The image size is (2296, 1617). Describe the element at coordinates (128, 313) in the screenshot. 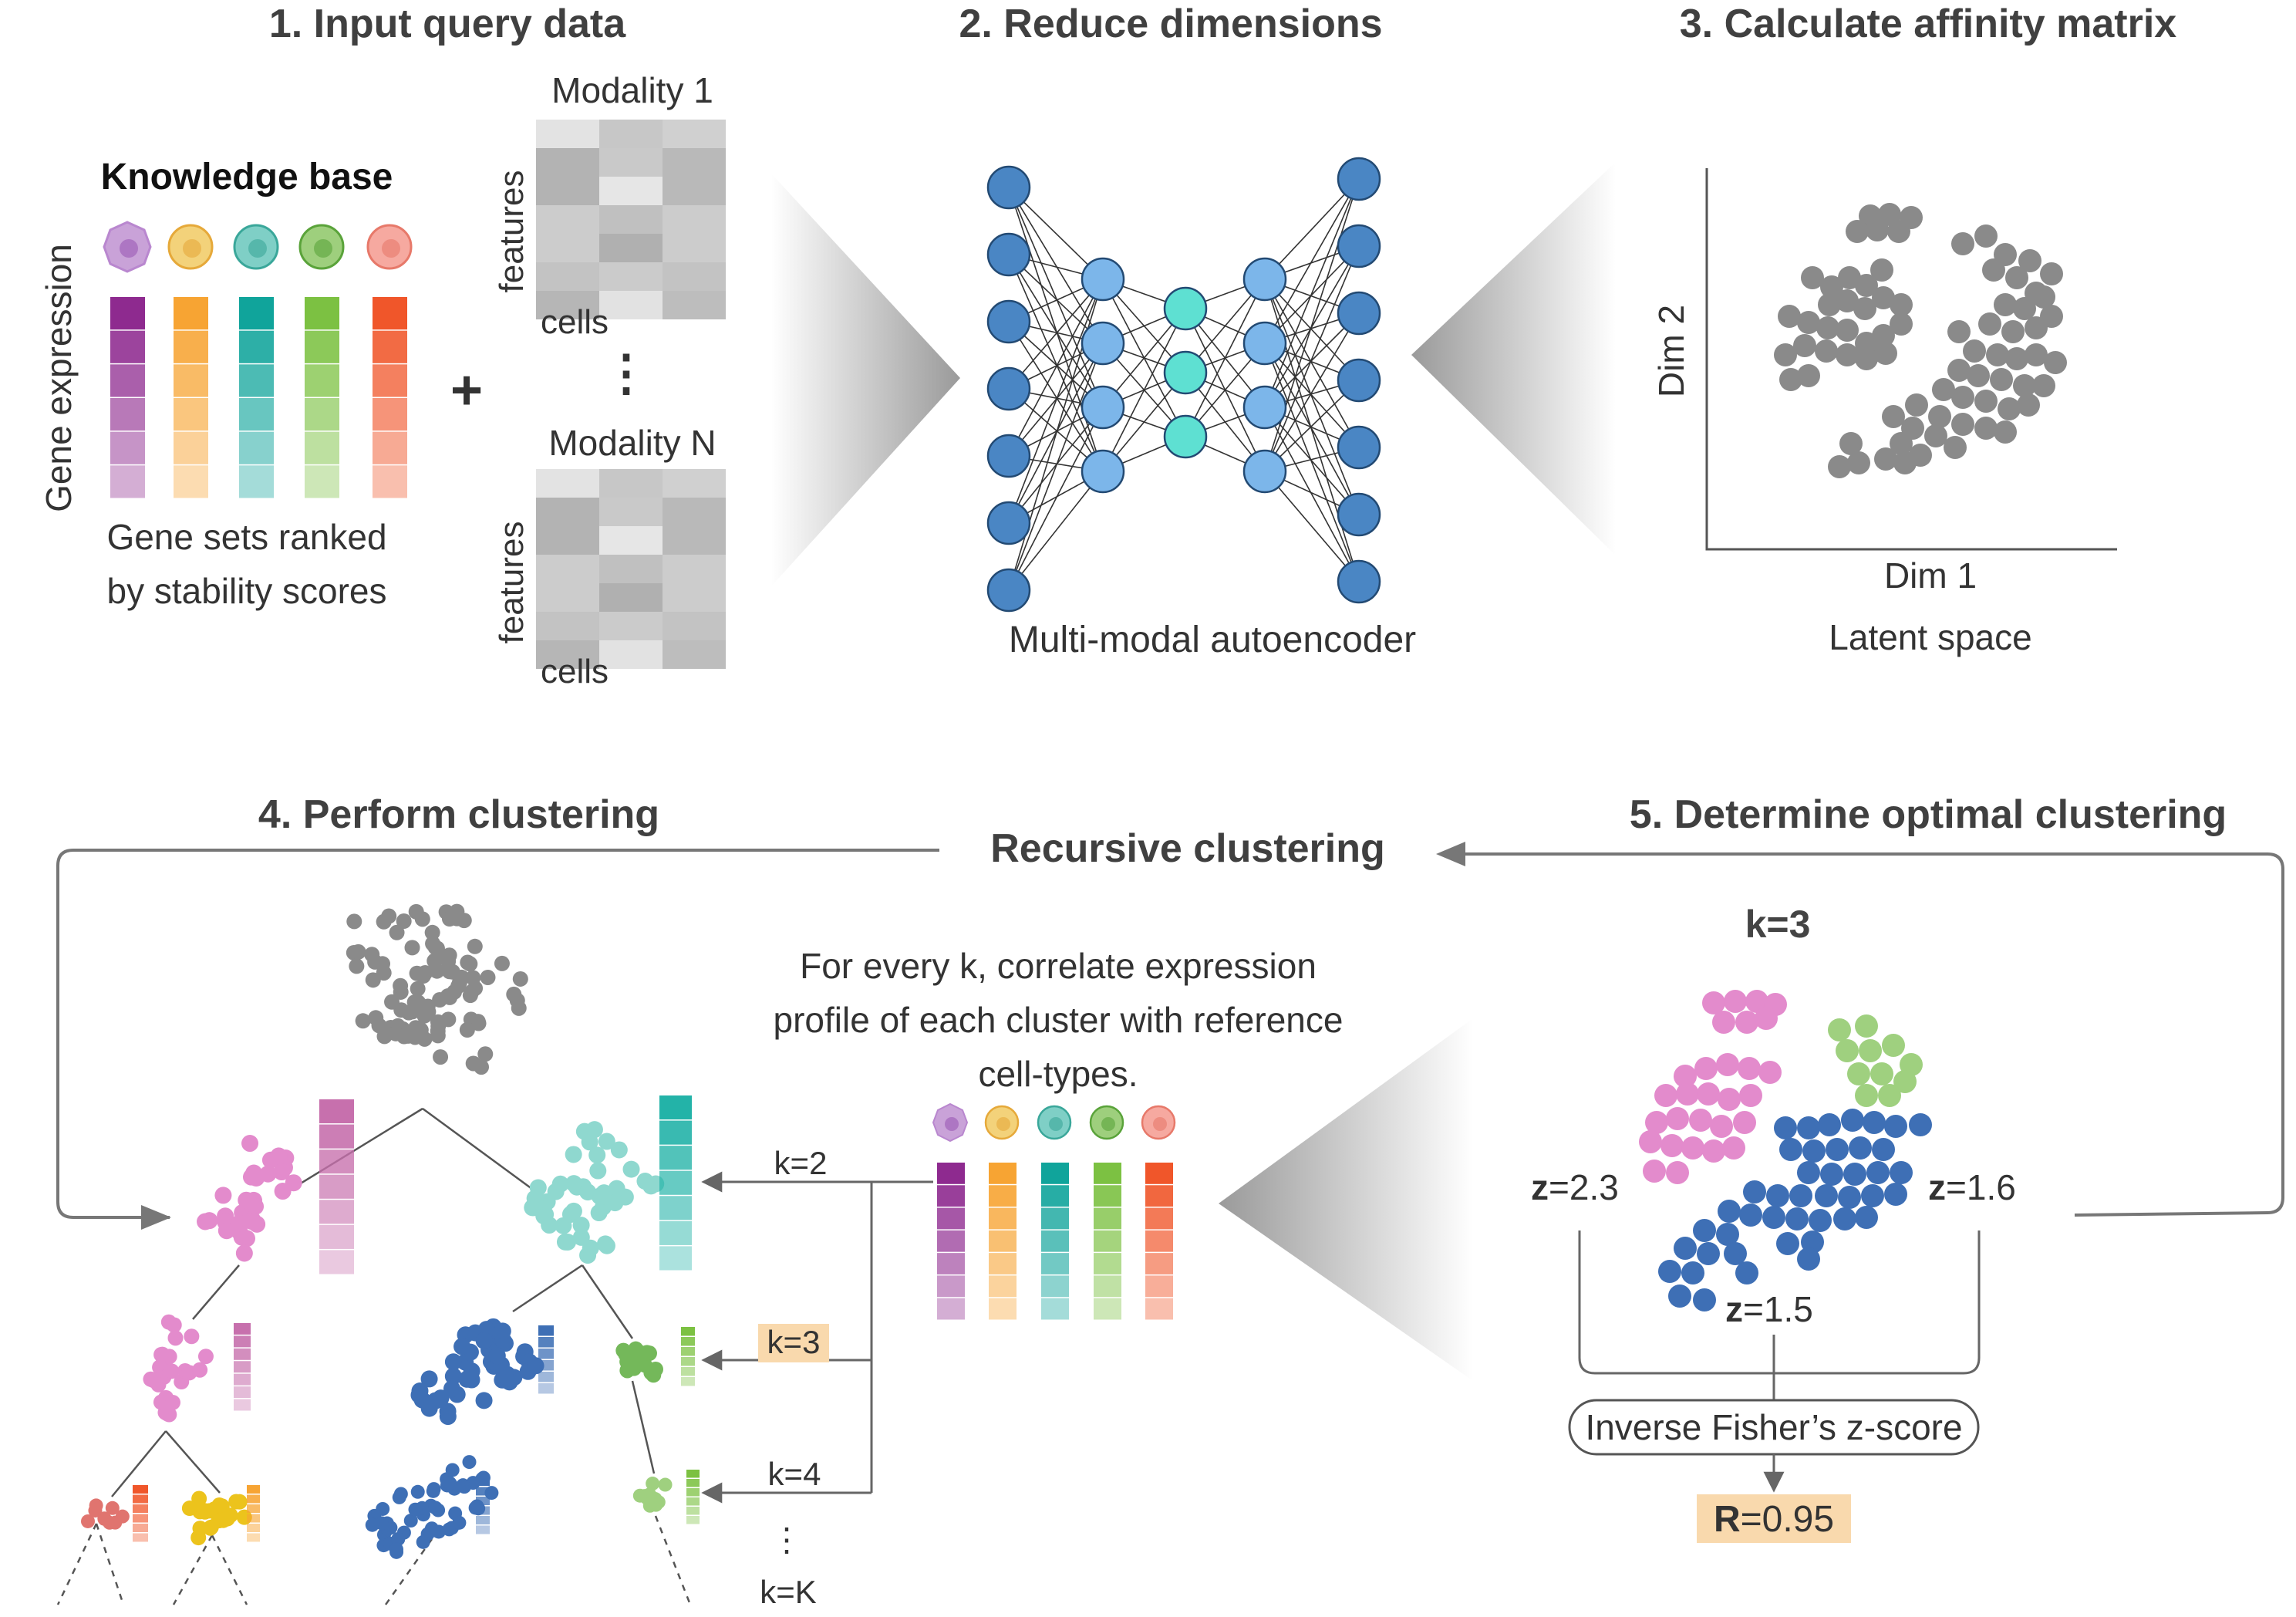

I see `kb-bar-1-segment` at that location.